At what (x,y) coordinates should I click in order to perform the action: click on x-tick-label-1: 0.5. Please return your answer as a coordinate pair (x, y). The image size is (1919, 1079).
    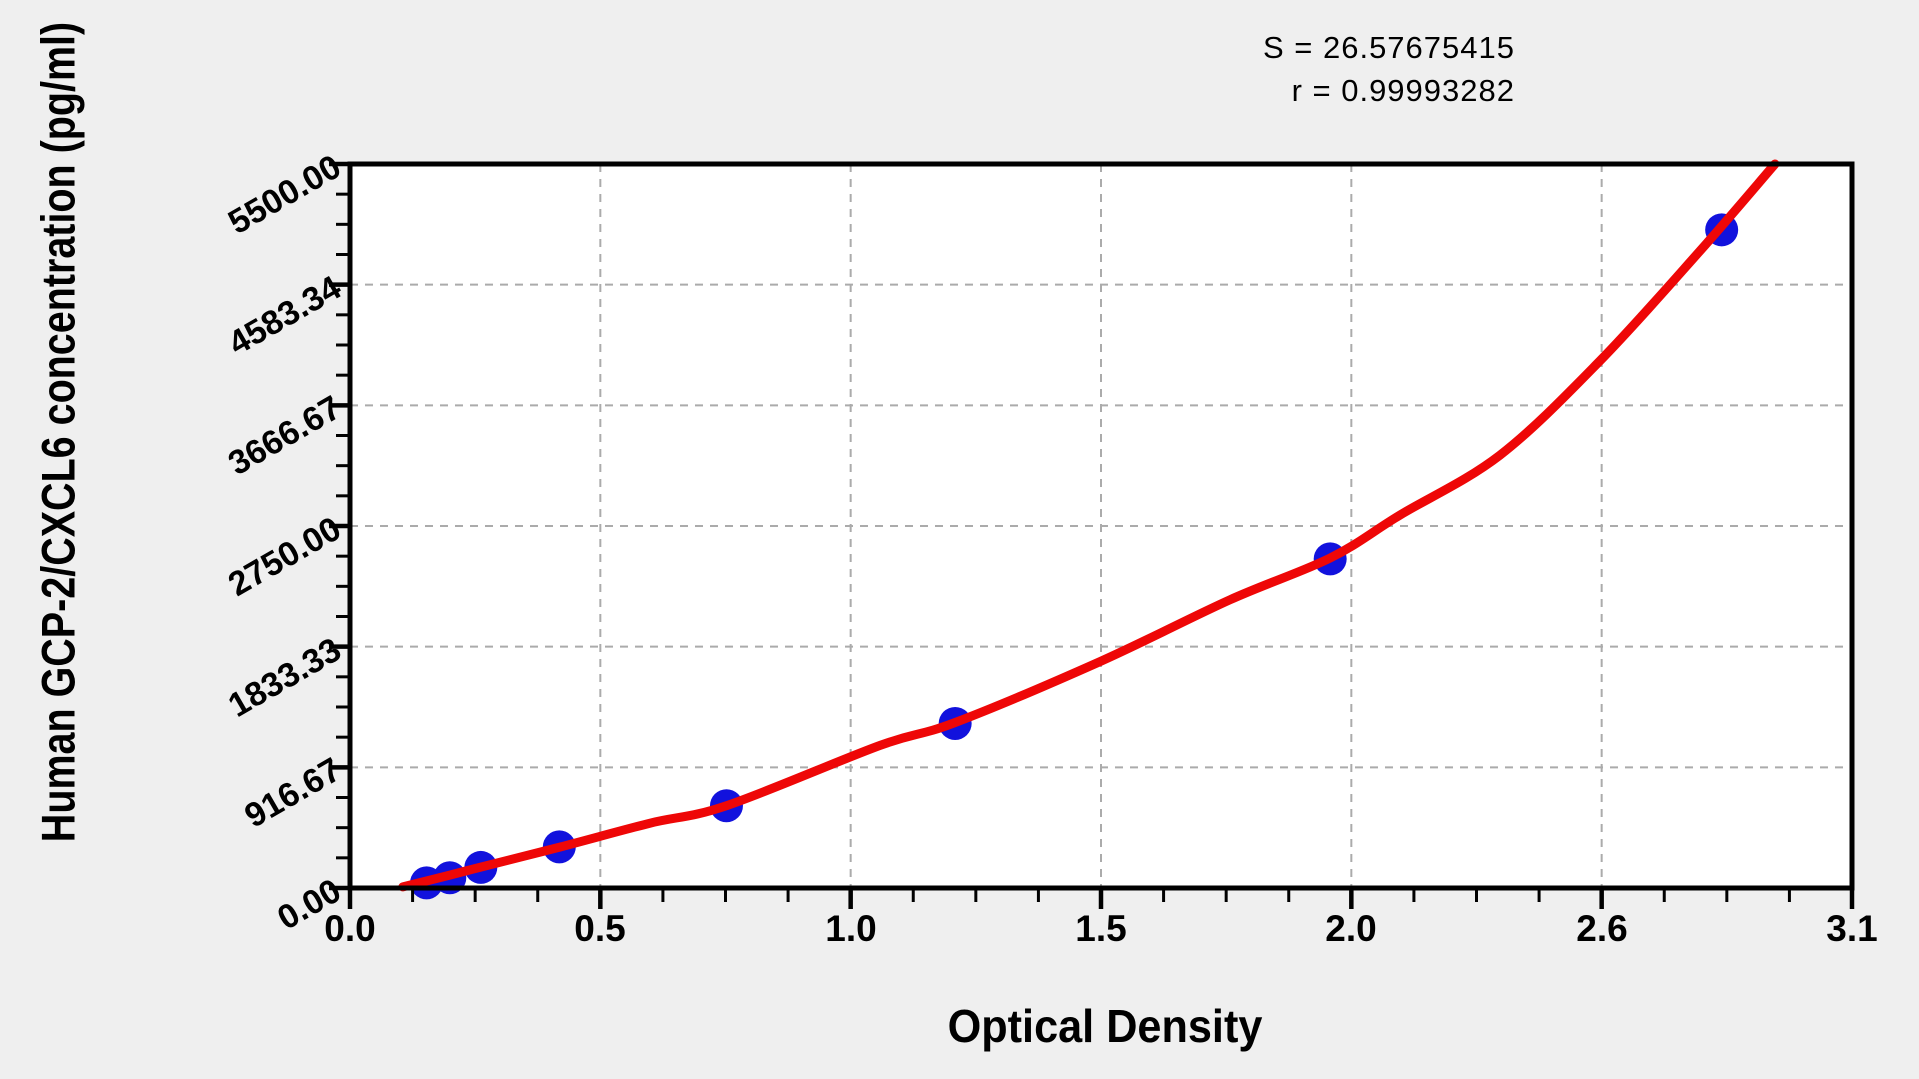
    Looking at the image, I should click on (600, 928).